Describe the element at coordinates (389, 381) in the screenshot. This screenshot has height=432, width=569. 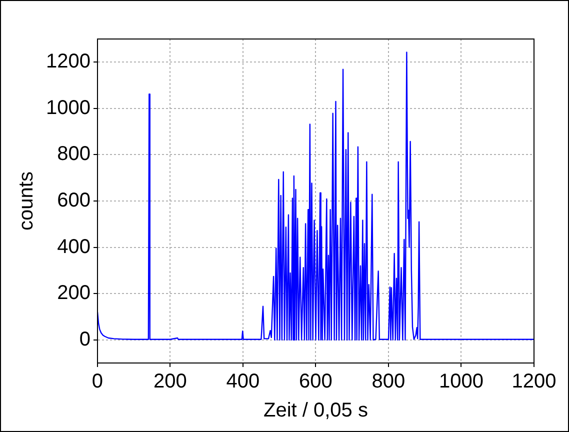
I see `x-tick-label: 800` at that location.